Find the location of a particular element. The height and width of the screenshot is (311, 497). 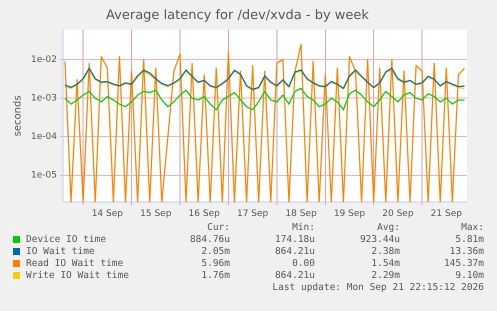

x-tick-label: 18 Sep is located at coordinates (301, 213).